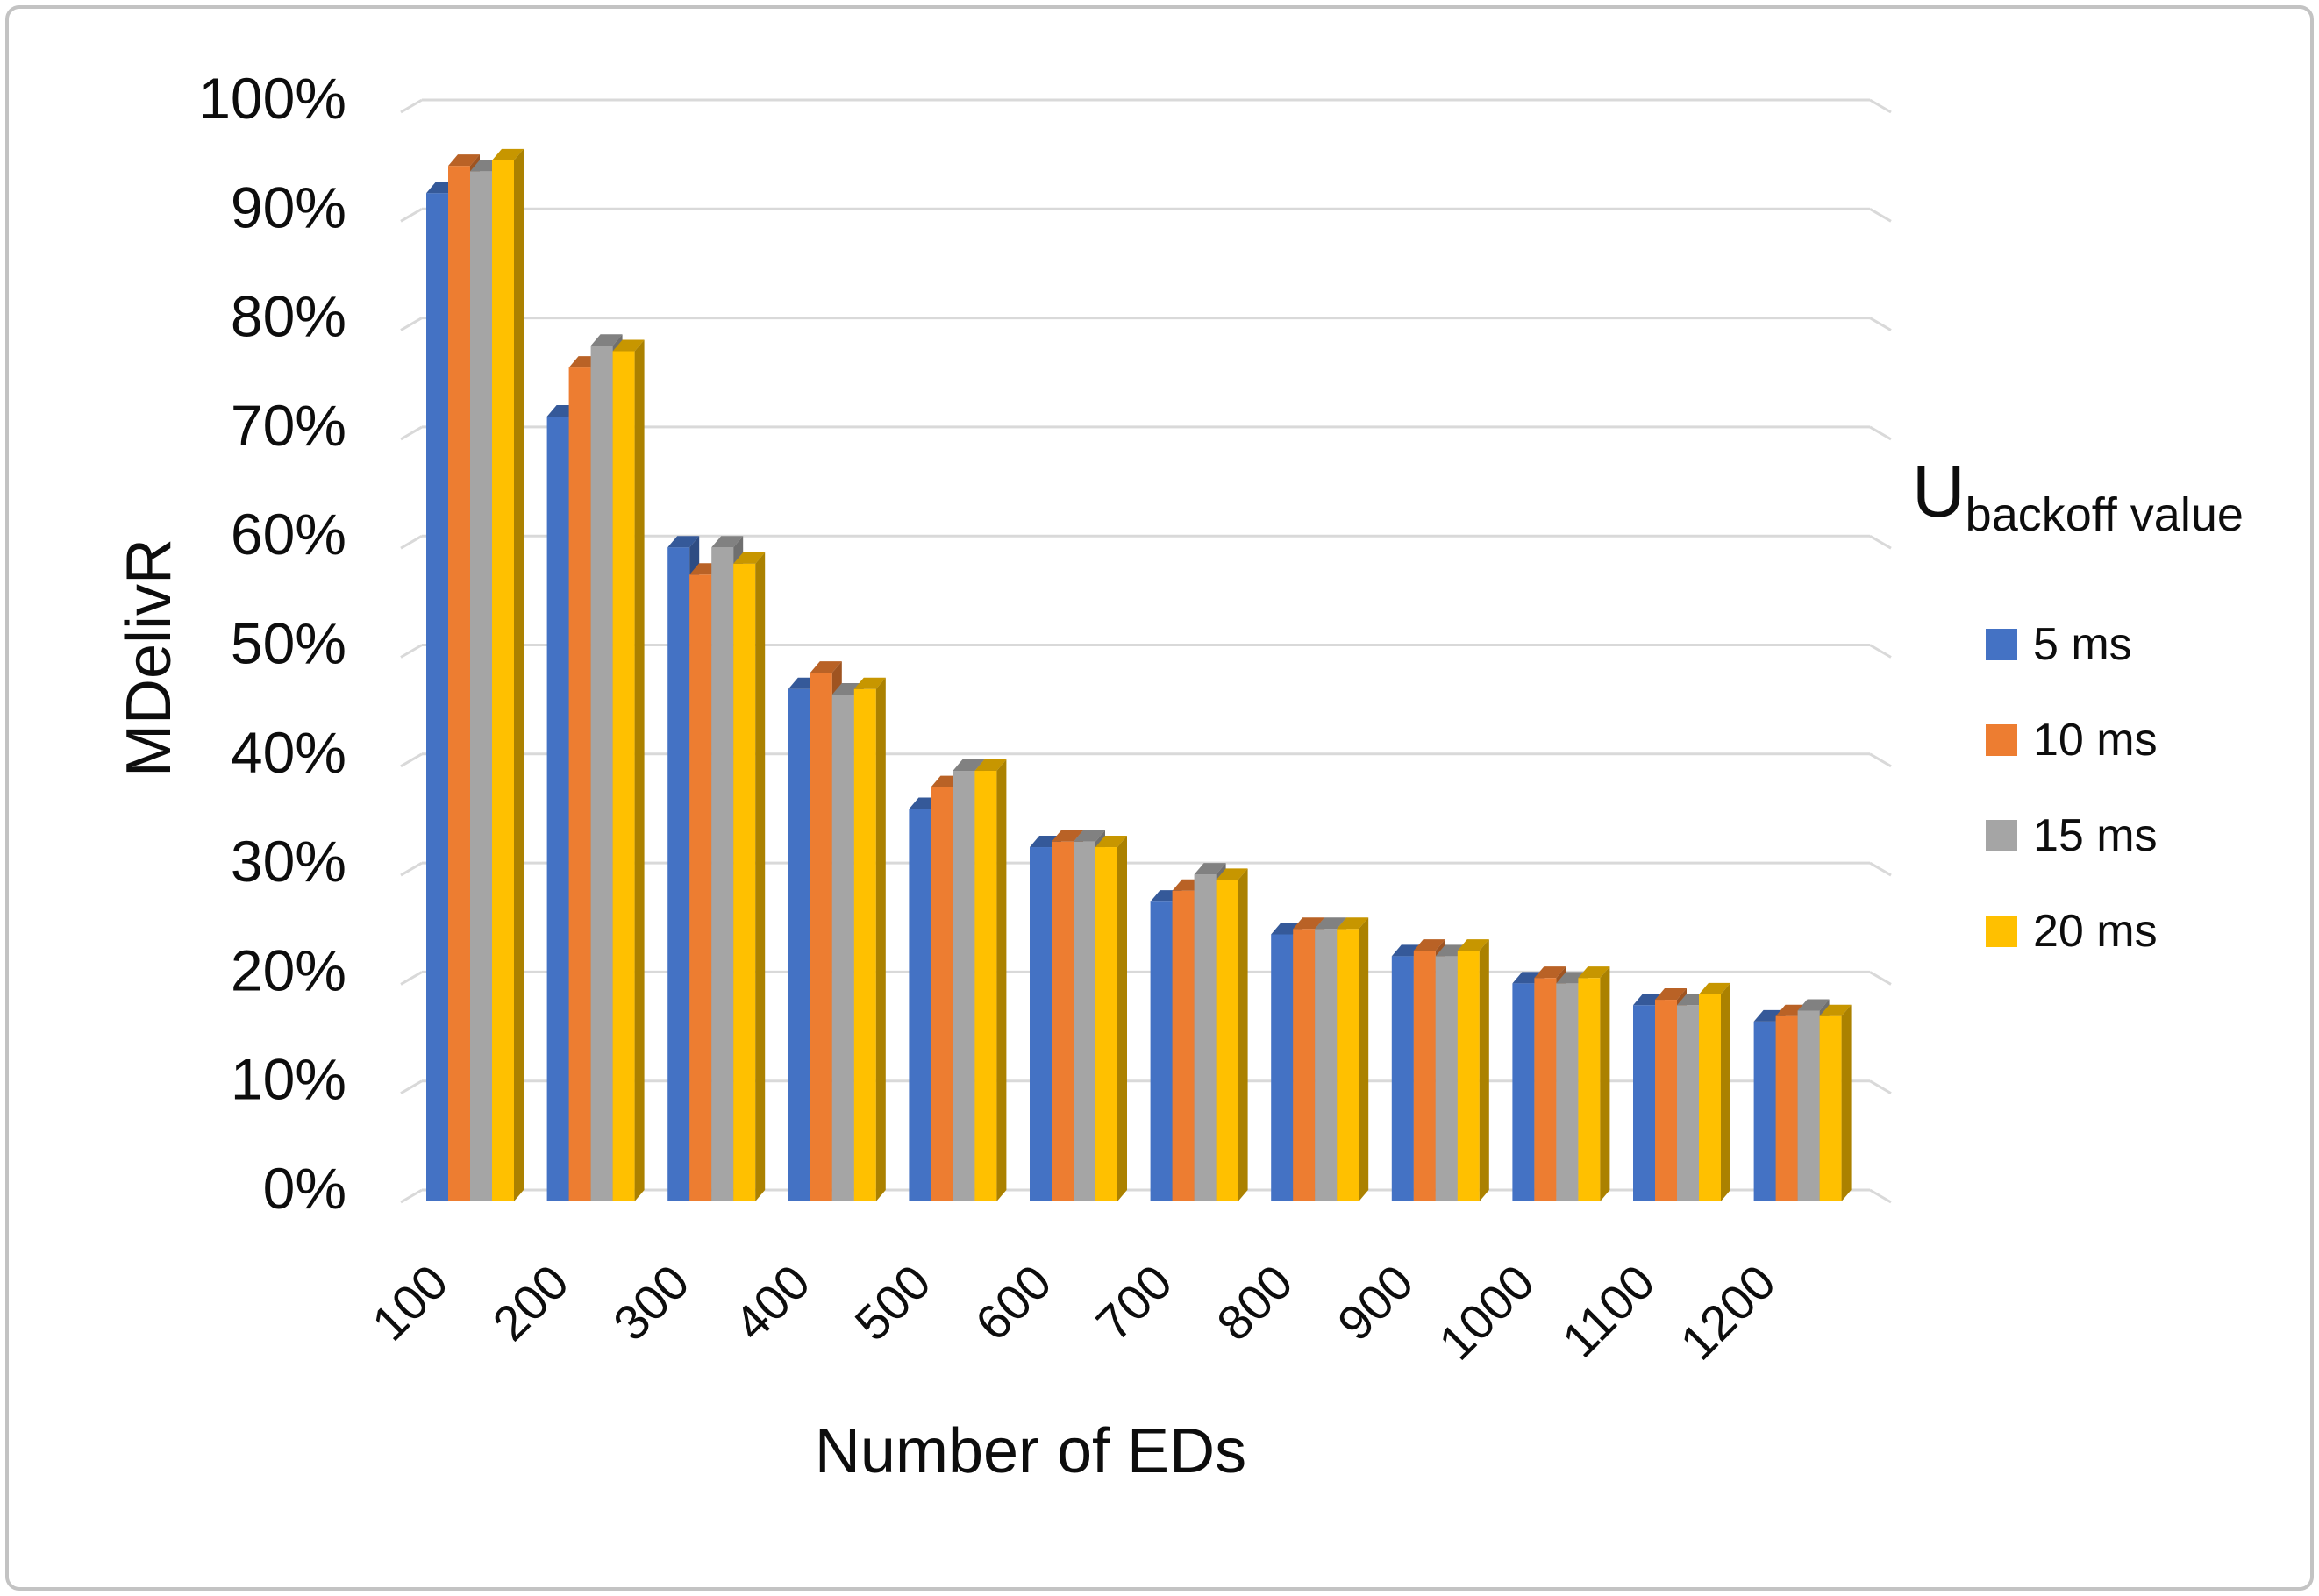  What do you see at coordinates (2095, 931) in the screenshot?
I see `legend-label: 20 ms` at bounding box center [2095, 931].